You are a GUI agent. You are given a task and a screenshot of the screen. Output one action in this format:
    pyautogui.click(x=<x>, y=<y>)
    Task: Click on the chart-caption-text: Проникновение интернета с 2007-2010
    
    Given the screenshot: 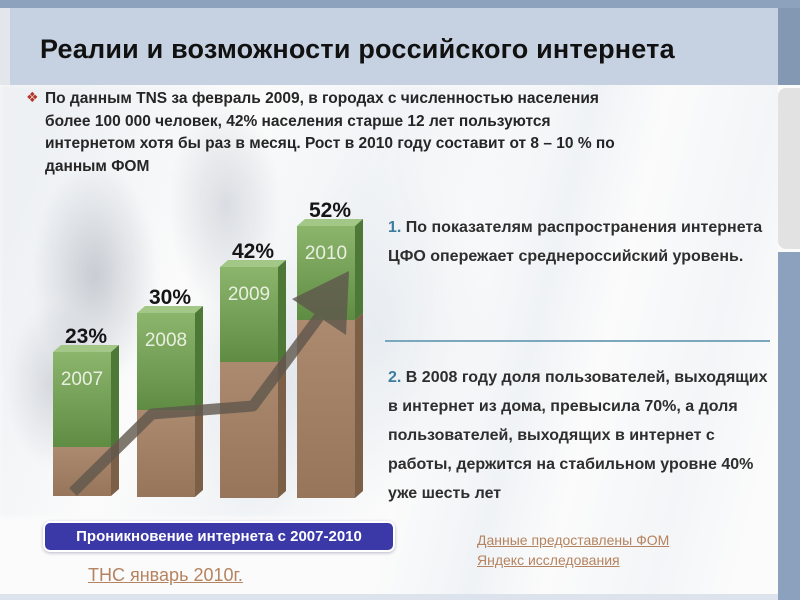 What is the action you would take?
    pyautogui.click(x=219, y=536)
    